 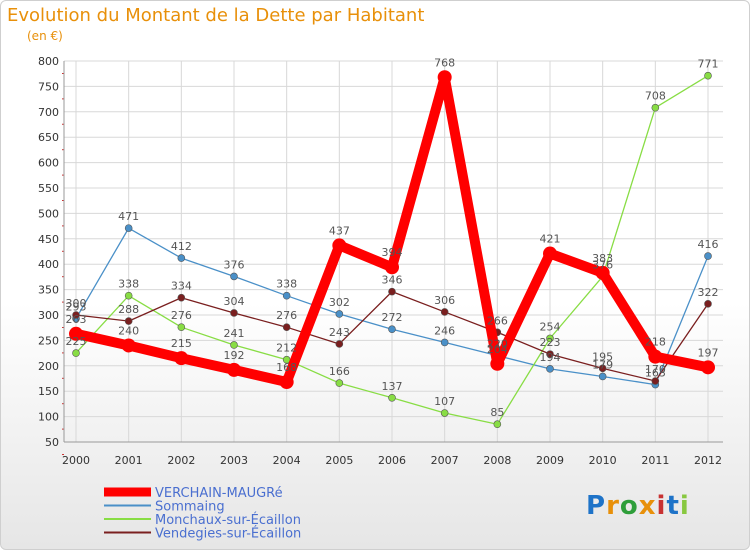 I want to click on legend-label: Monchaux-sur-Écaillon, so click(x=228, y=520).